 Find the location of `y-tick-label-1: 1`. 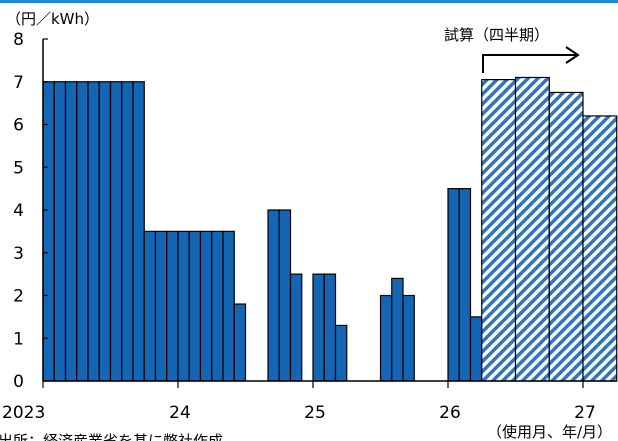

y-tick-label-1: 1 is located at coordinates (18, 339).